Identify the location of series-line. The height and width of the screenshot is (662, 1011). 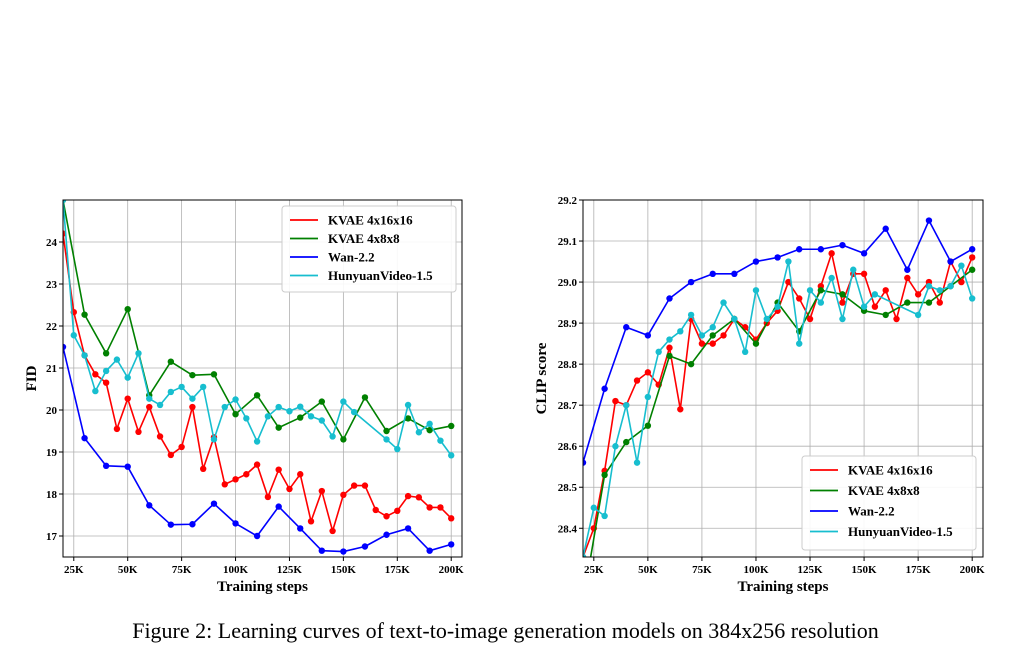
(257, 449).